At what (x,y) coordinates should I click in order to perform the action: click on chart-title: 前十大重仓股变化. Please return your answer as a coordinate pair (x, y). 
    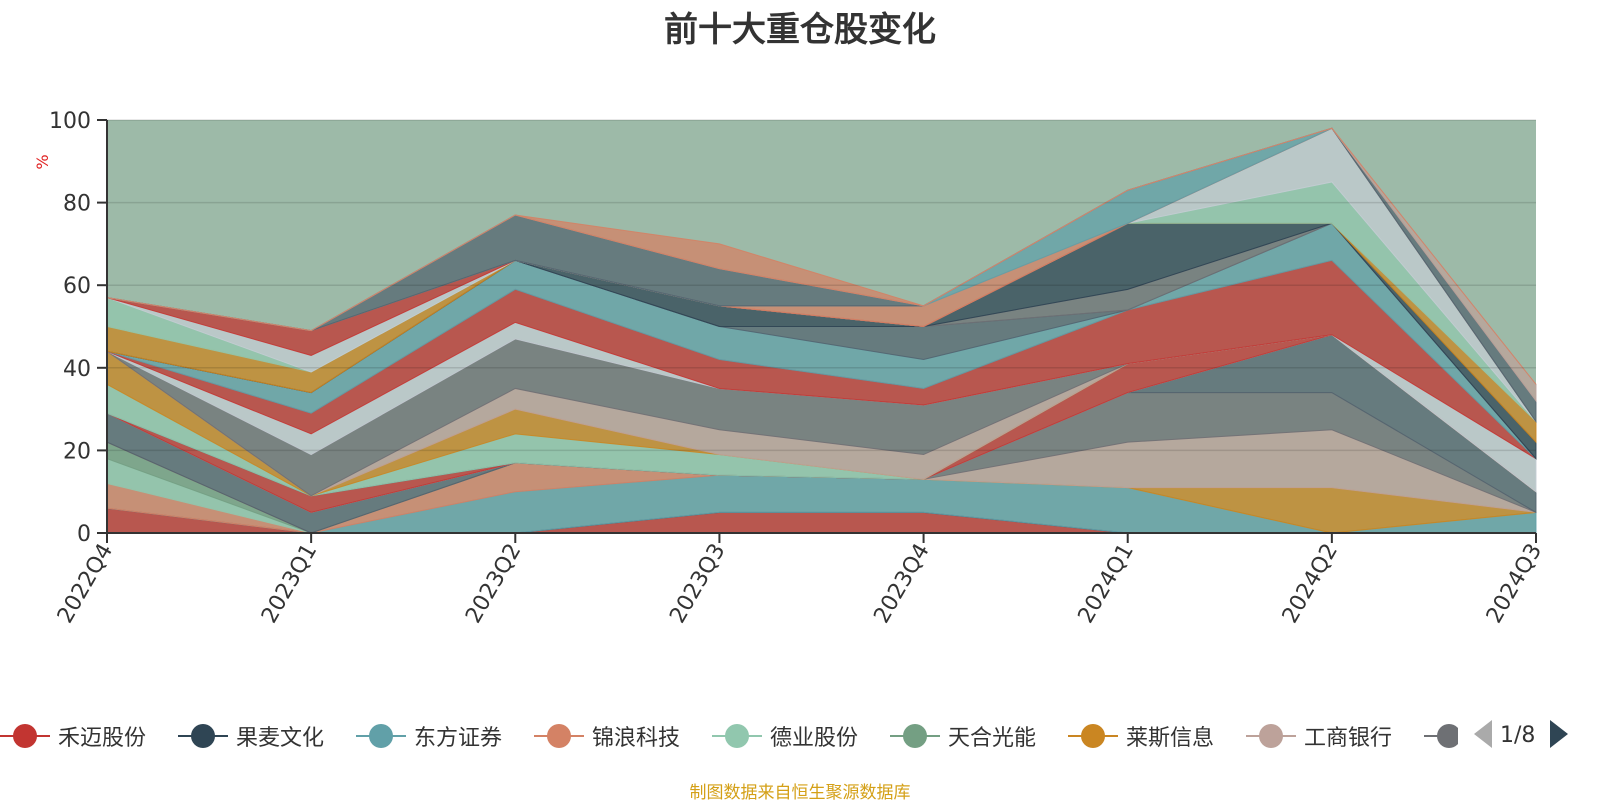
    Looking at the image, I should click on (800, 30).